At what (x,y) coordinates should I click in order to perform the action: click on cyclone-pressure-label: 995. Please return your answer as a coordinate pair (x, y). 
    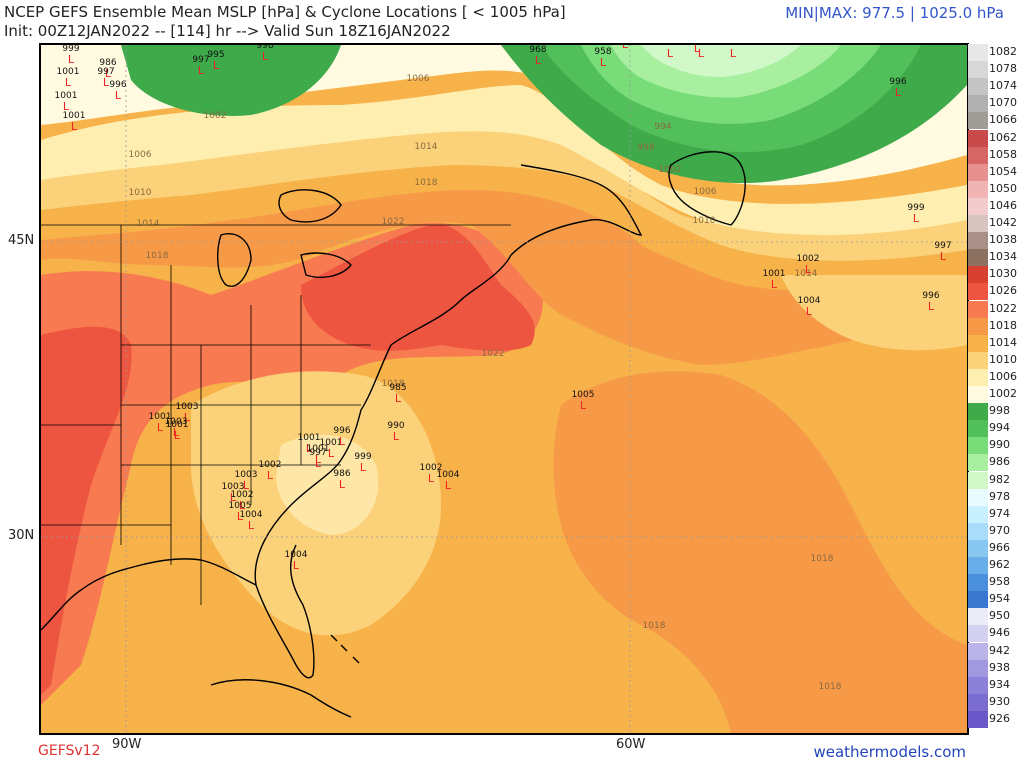
    Looking at the image, I should click on (215, 55).